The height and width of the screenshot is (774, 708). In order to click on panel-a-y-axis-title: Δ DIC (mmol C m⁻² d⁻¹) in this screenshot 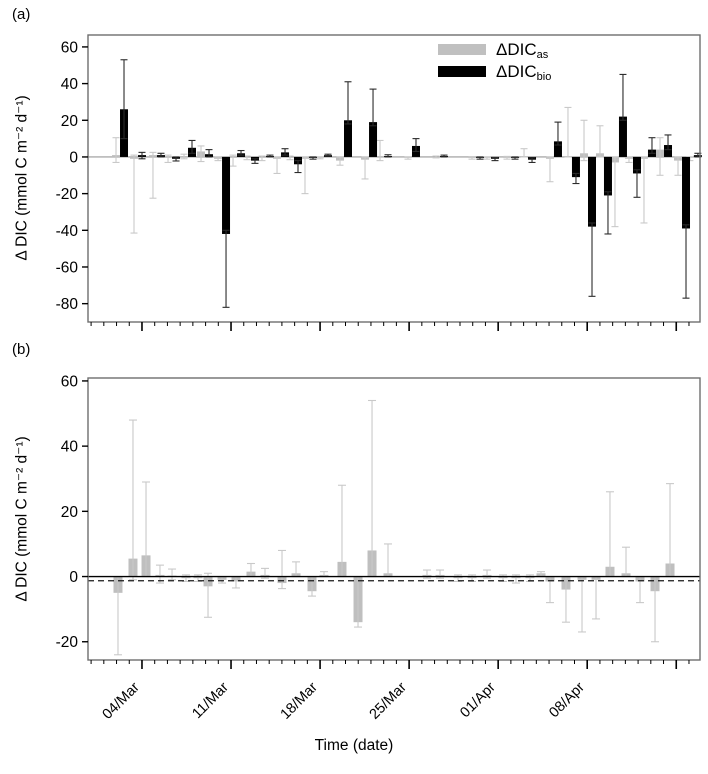, I will do `click(22, 178)`.